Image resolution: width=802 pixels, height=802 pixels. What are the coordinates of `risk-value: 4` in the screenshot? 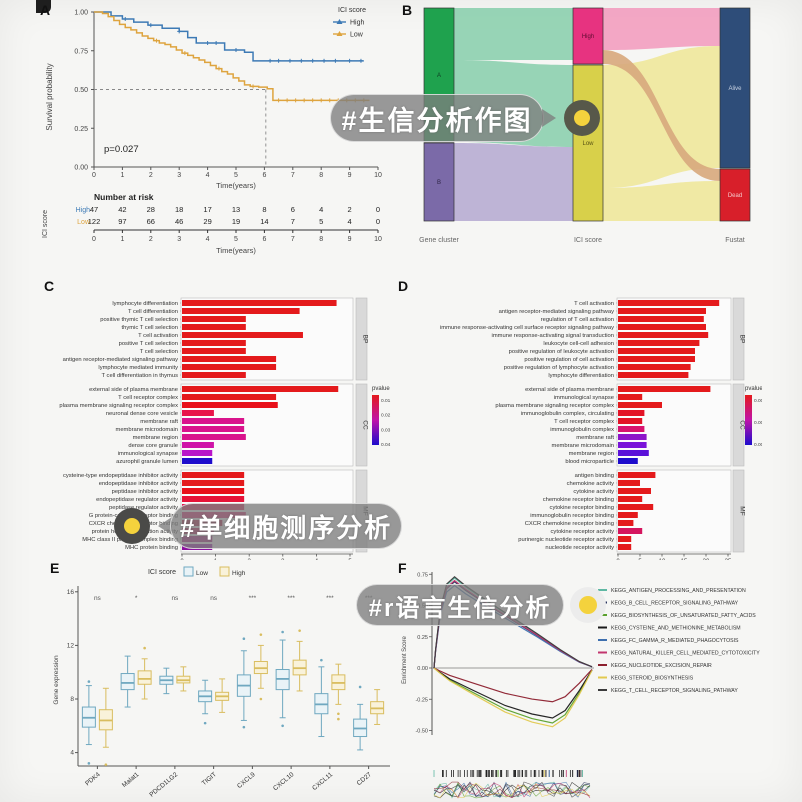 It's located at (350, 221).